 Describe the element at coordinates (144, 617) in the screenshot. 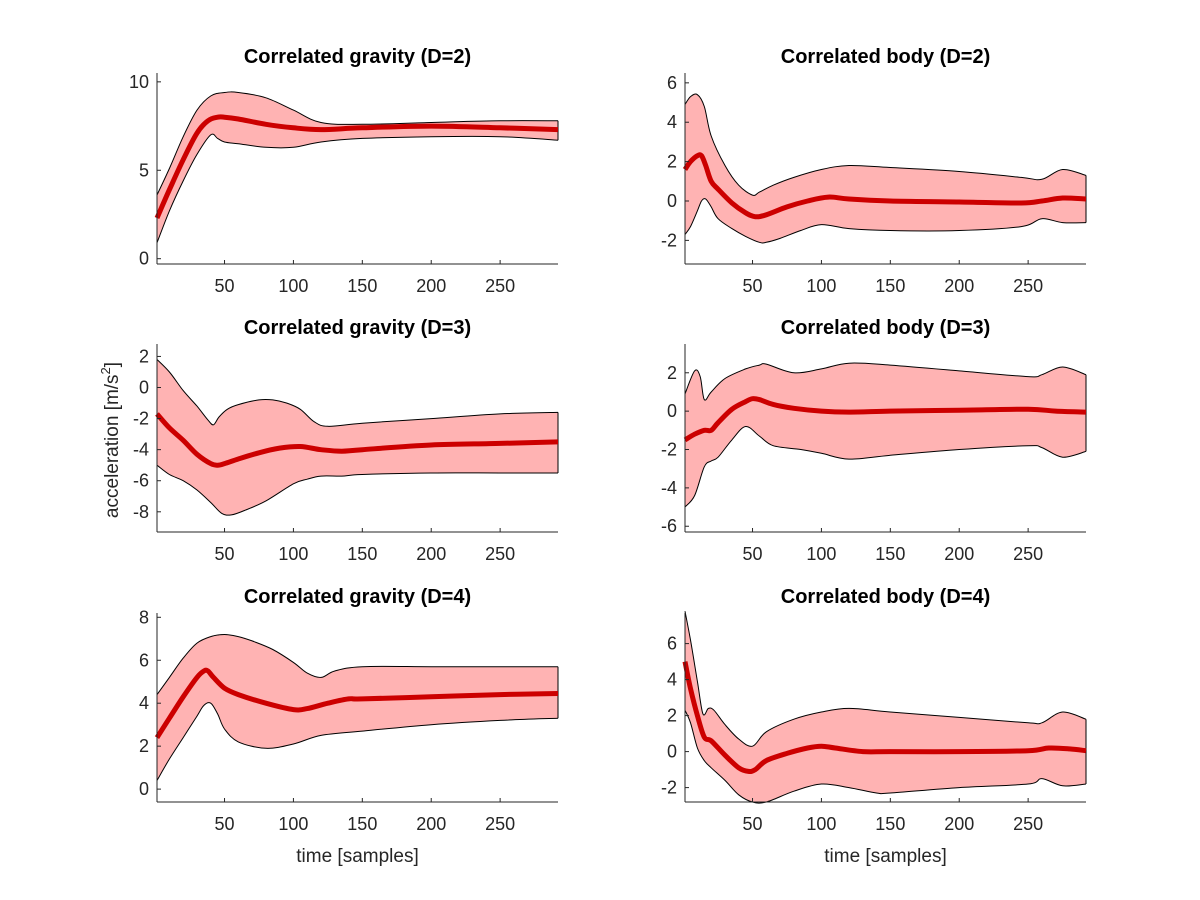

I see `y-tick-label: 8` at that location.